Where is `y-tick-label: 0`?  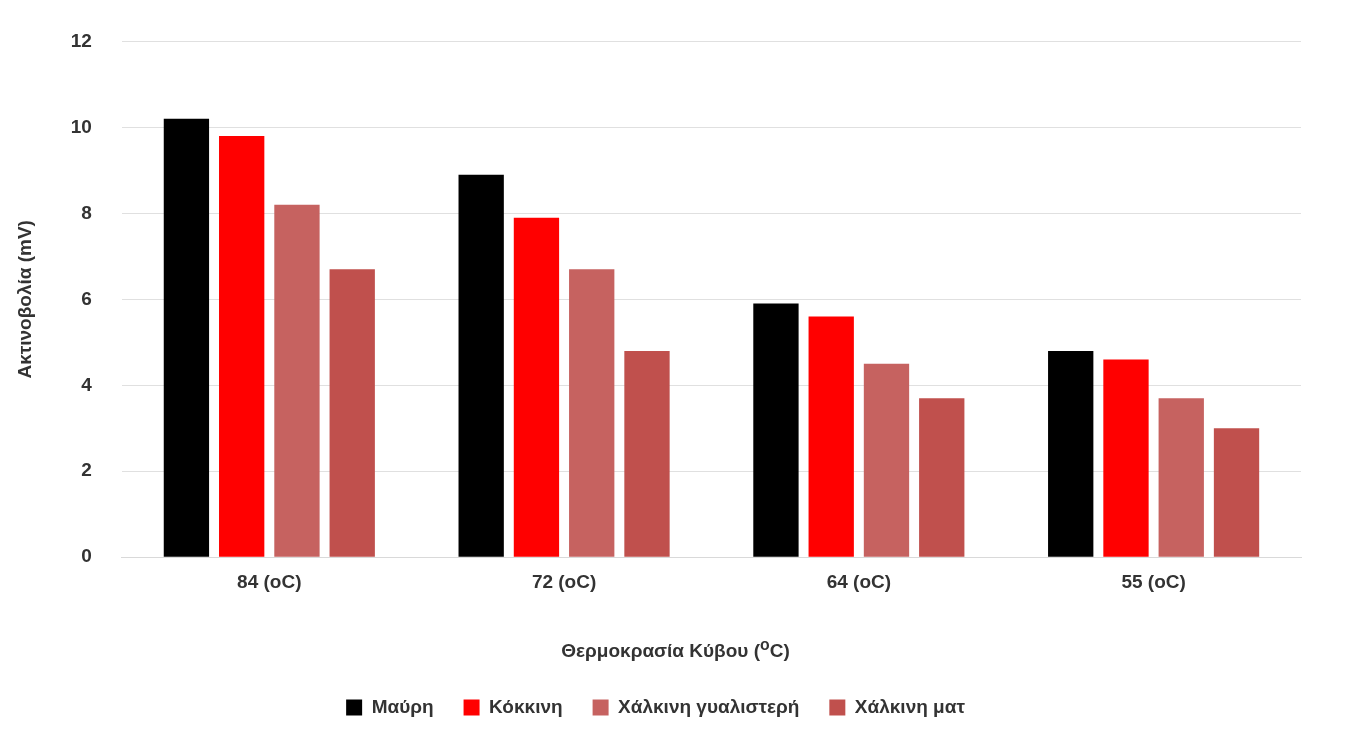
y-tick-label: 0 is located at coordinates (86, 556).